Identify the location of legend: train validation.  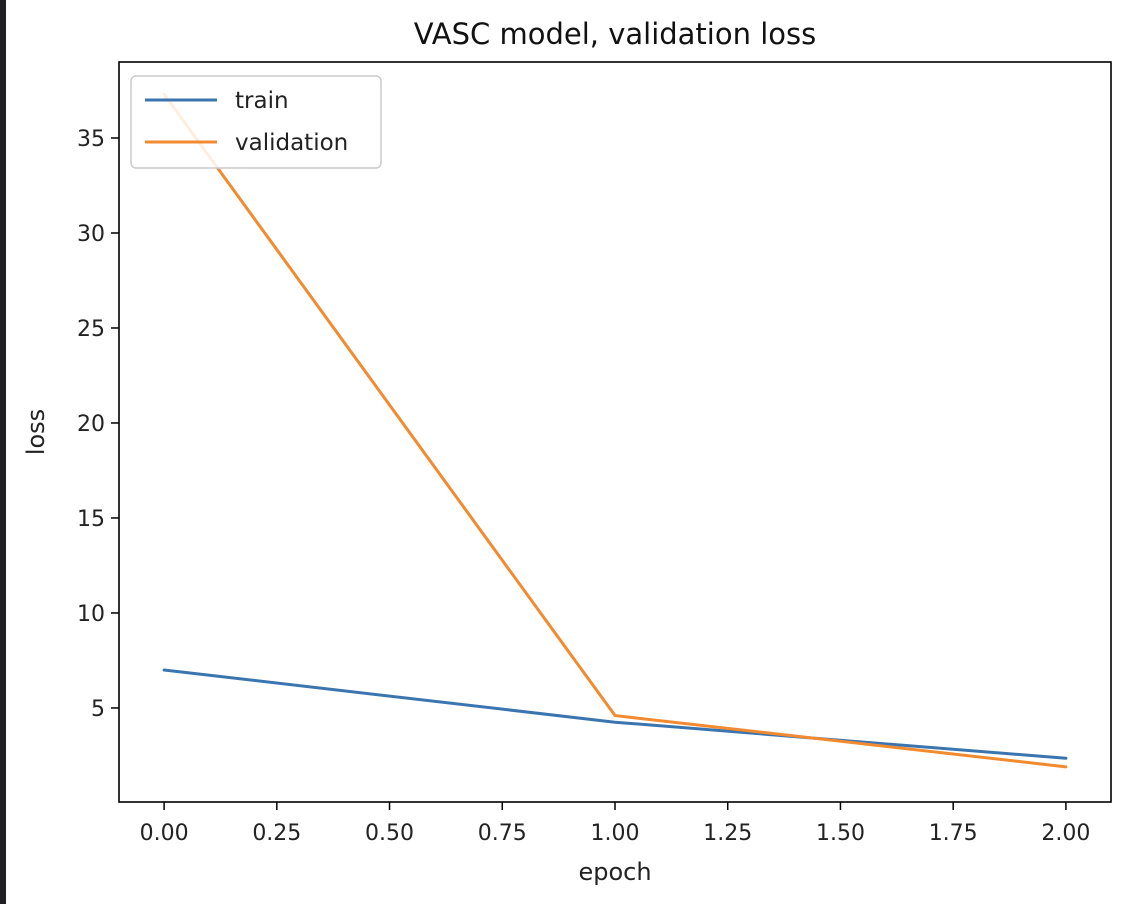
(256, 122).